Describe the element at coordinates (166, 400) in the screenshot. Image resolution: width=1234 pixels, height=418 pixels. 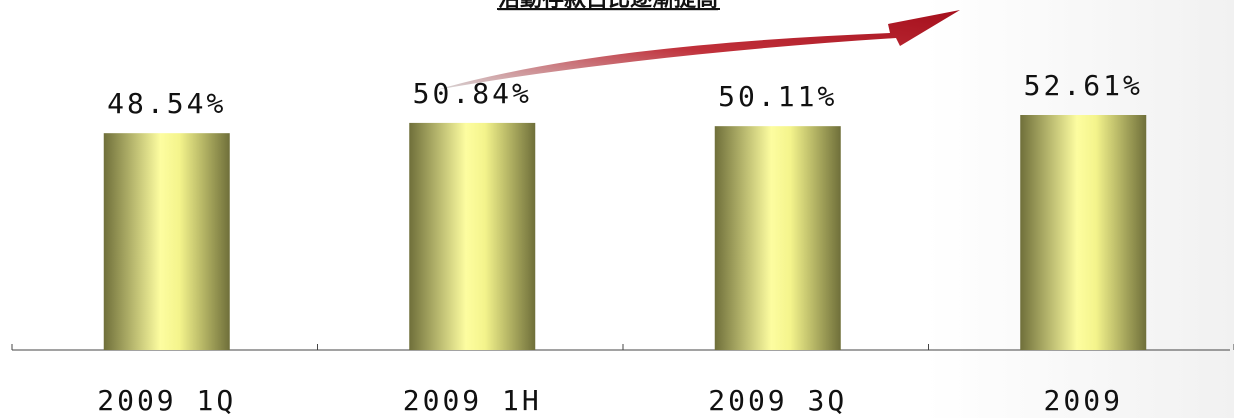
I see `category-label-1: 2009 1Q` at that location.